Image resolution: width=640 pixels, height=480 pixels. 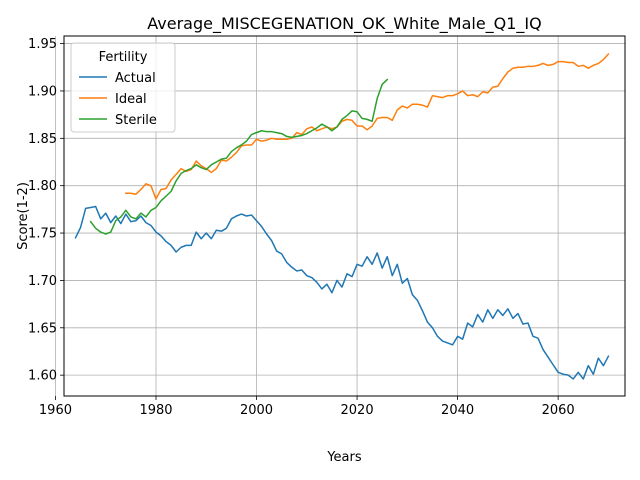 What do you see at coordinates (135, 78) in the screenshot?
I see `legend-label-actual: Actual` at bounding box center [135, 78].